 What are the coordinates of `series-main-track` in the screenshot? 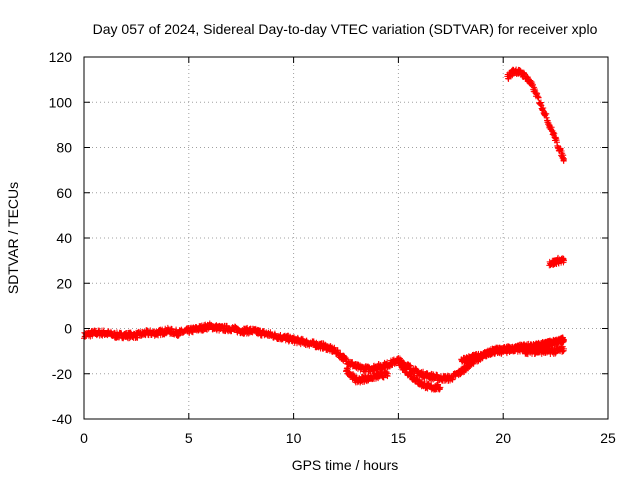 It's located at (324, 352).